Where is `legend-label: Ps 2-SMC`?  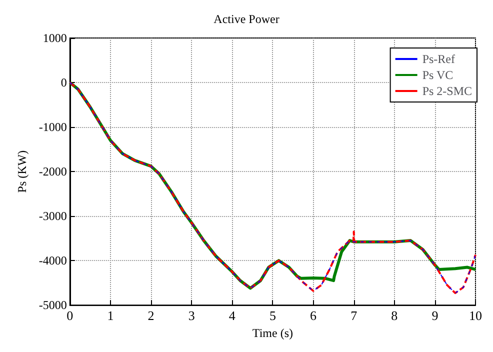 legend-label: Ps 2-SMC is located at coordinates (447, 91).